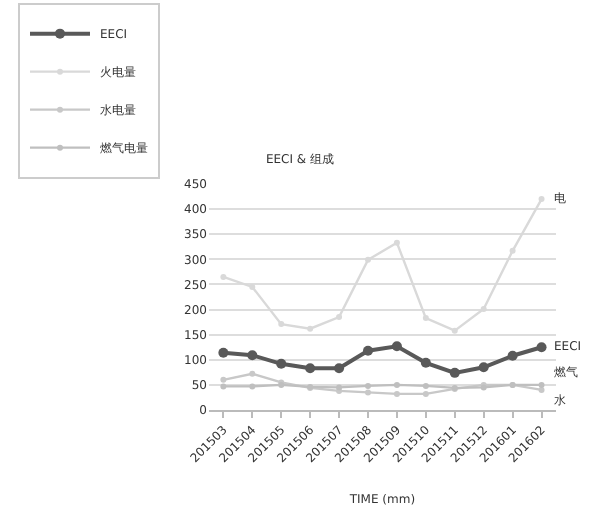  What do you see at coordinates (382, 383) in the screenshot?
I see `line-series` at bounding box center [382, 383].